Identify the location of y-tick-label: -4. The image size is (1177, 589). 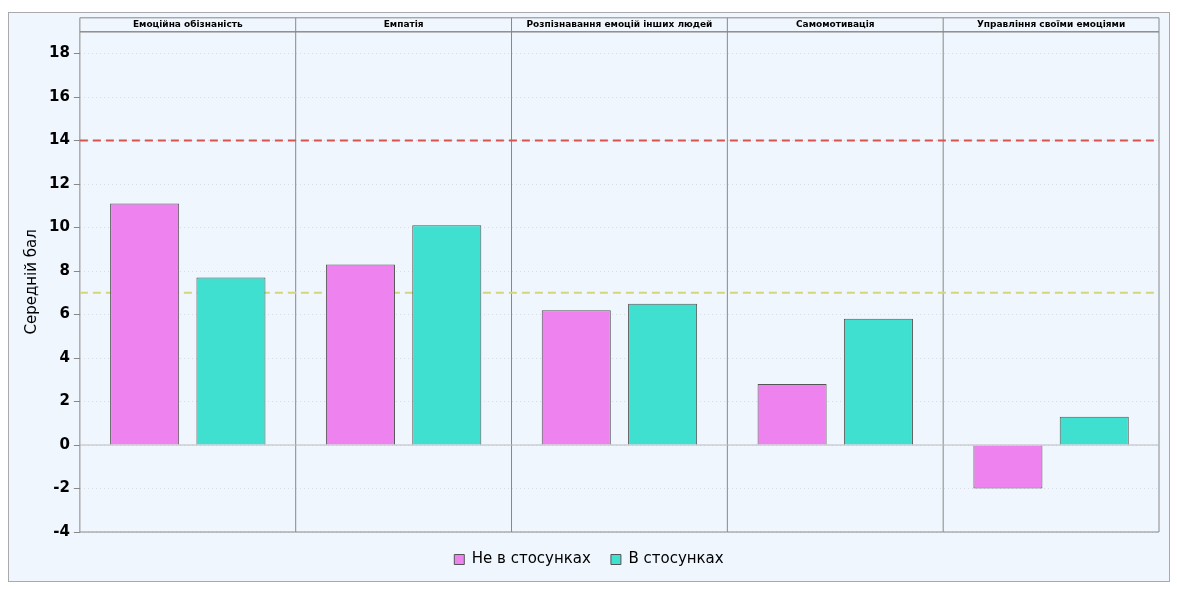
(61, 530).